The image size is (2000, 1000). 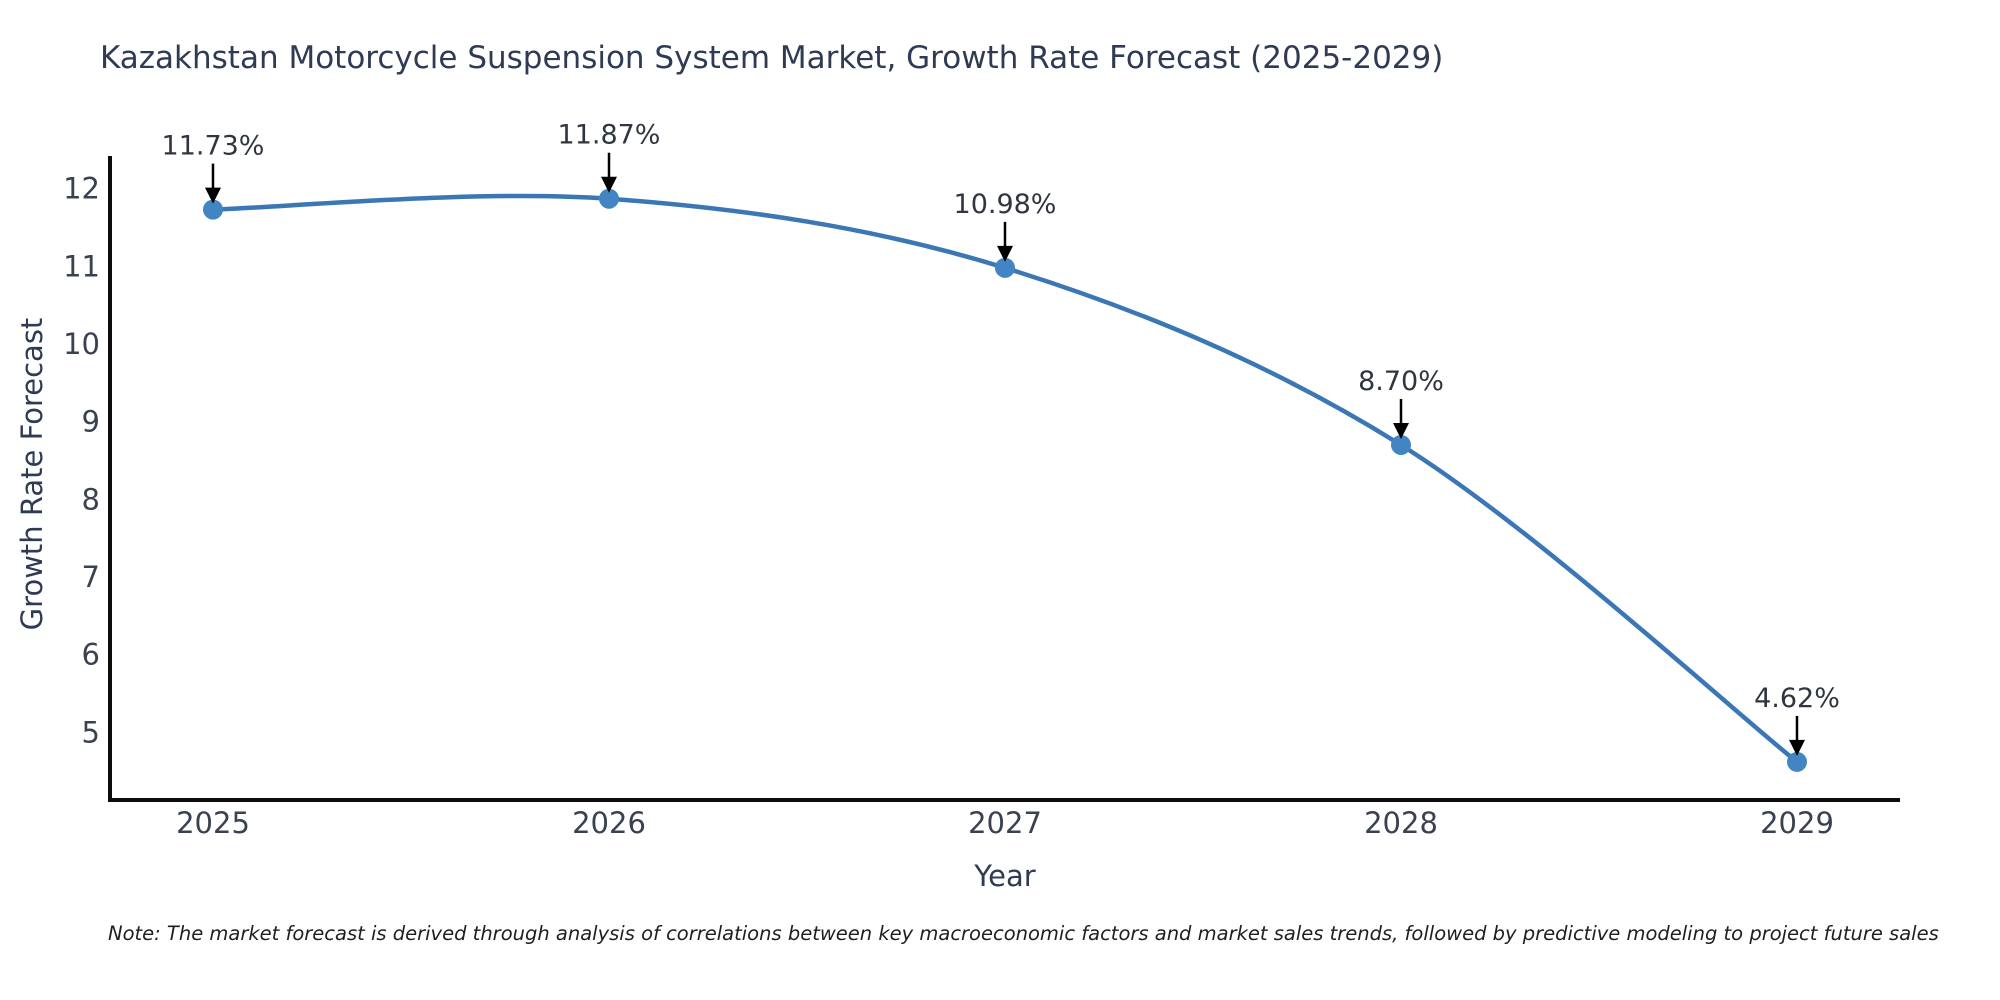 I want to click on annotation-value-label: 11.73%, so click(x=213, y=146).